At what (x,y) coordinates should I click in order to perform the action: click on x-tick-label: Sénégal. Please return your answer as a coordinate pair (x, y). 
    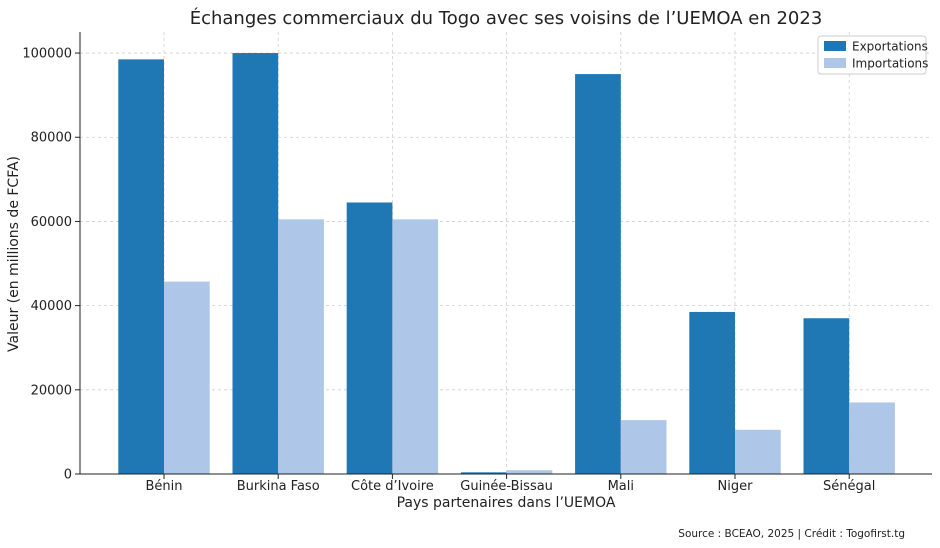
    Looking at the image, I should click on (849, 486).